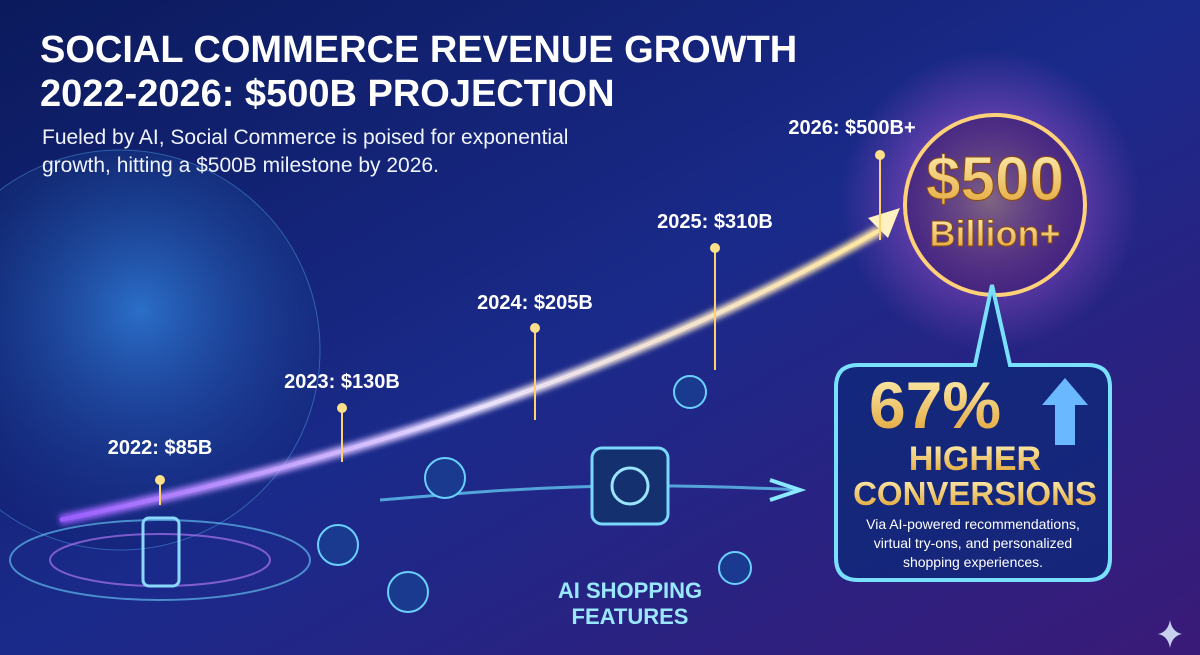  I want to click on title-line: SOCIAL COMMERCE REVENUE GROWTH, so click(418, 50).